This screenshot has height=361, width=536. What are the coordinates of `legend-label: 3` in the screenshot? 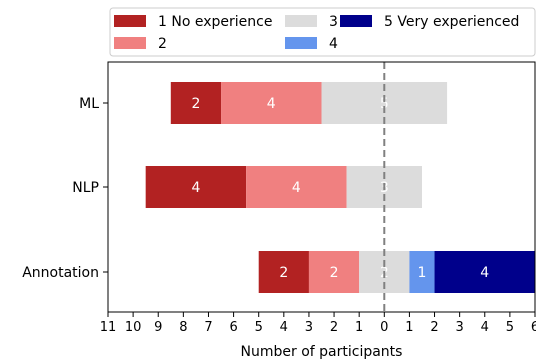 It's located at (333, 22).